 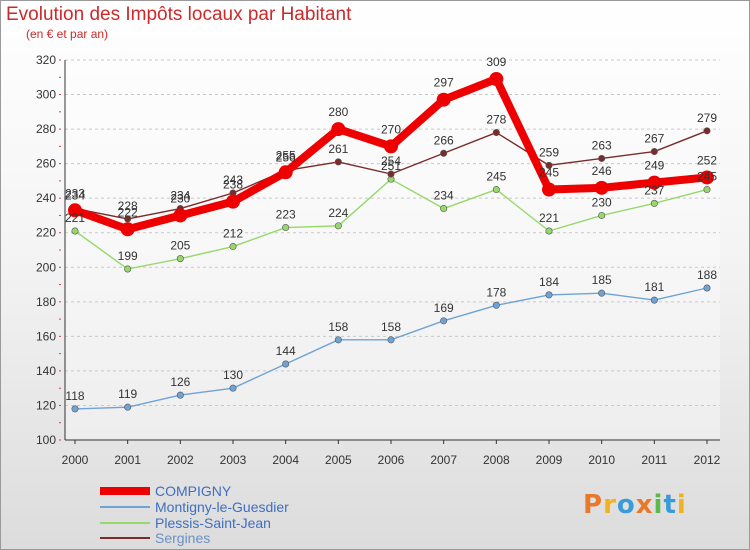 What do you see at coordinates (602, 202) in the screenshot?
I see `data-label: 230` at bounding box center [602, 202].